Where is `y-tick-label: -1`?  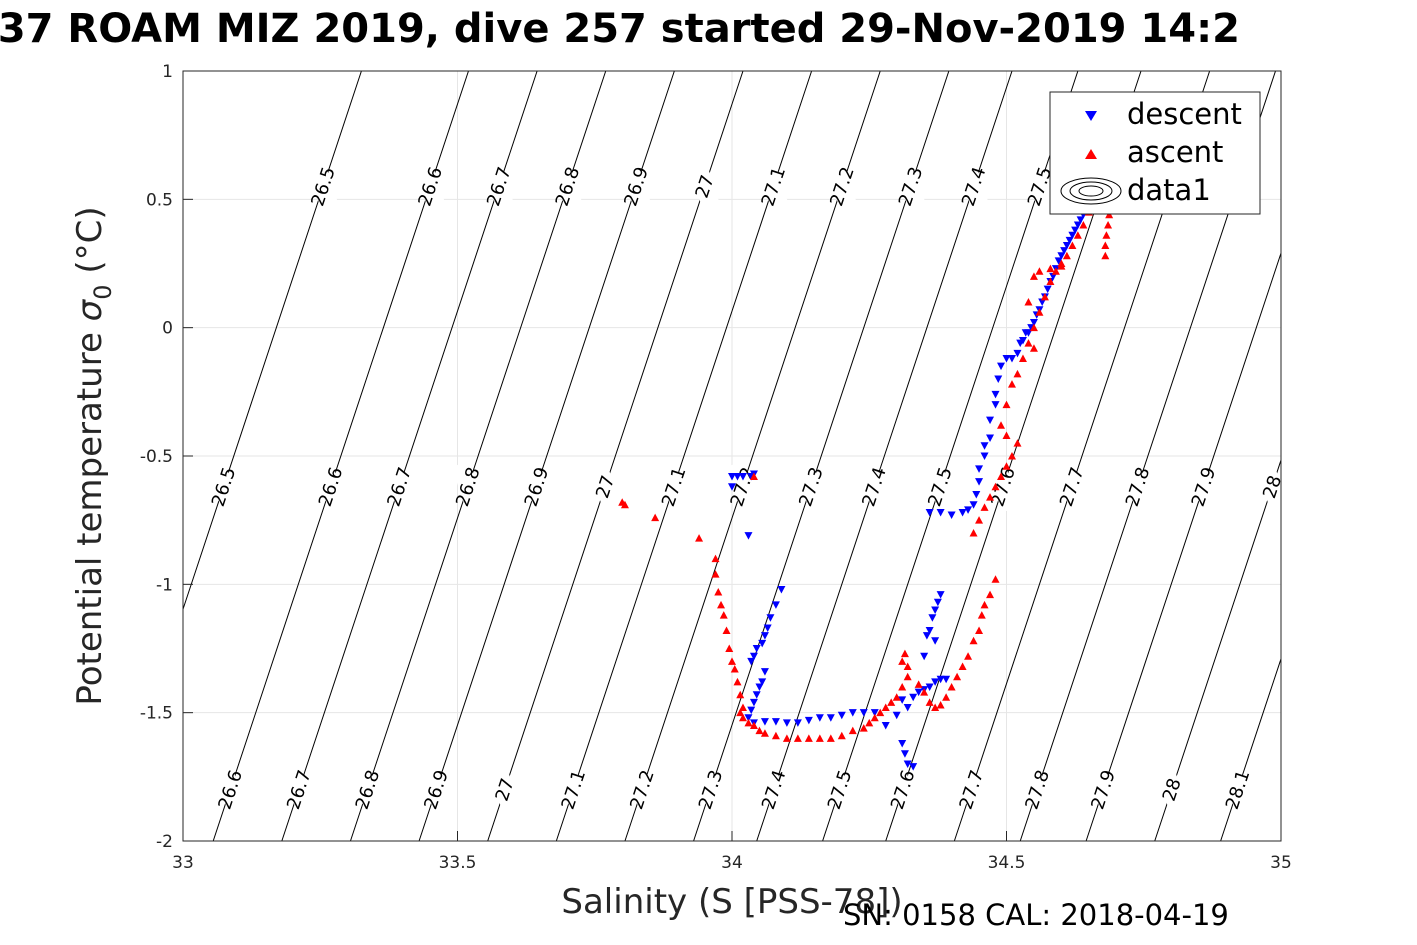
y-tick-label: -1 is located at coordinates (164, 585).